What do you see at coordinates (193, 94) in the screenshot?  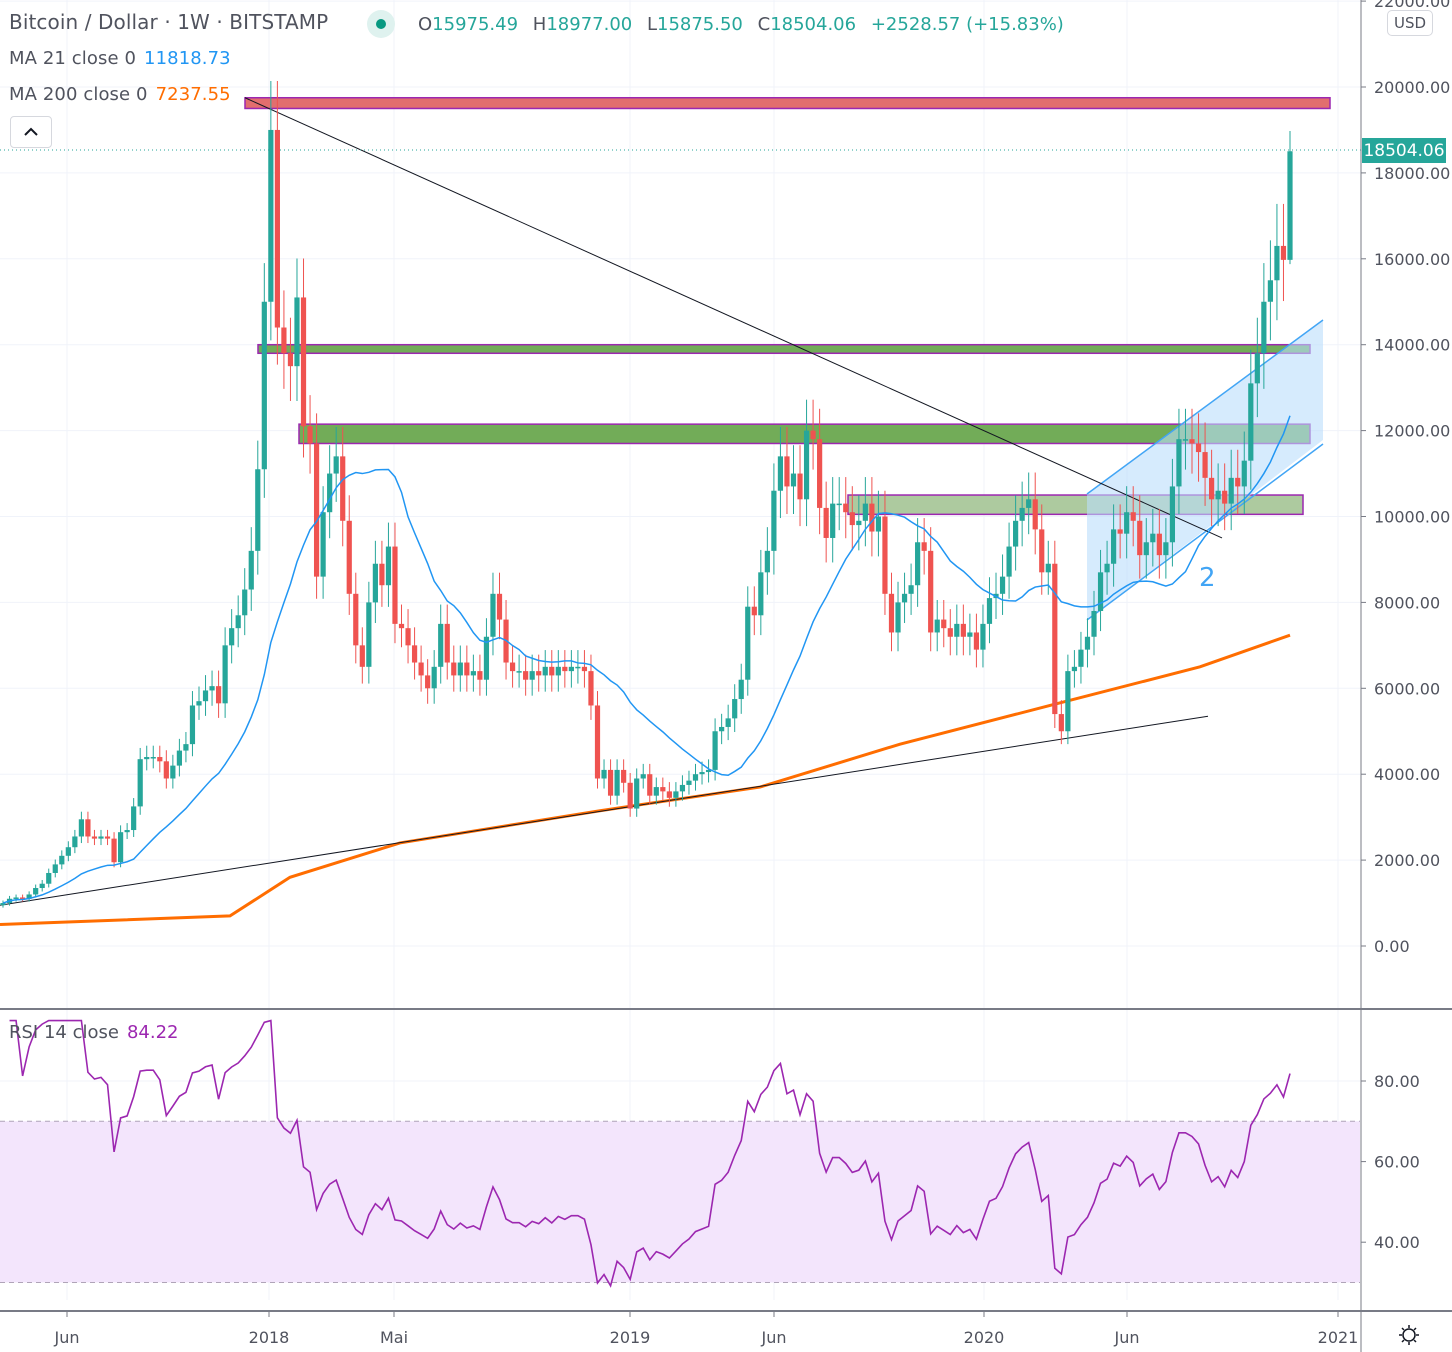 I see `ma200-value: 7237.55` at bounding box center [193, 94].